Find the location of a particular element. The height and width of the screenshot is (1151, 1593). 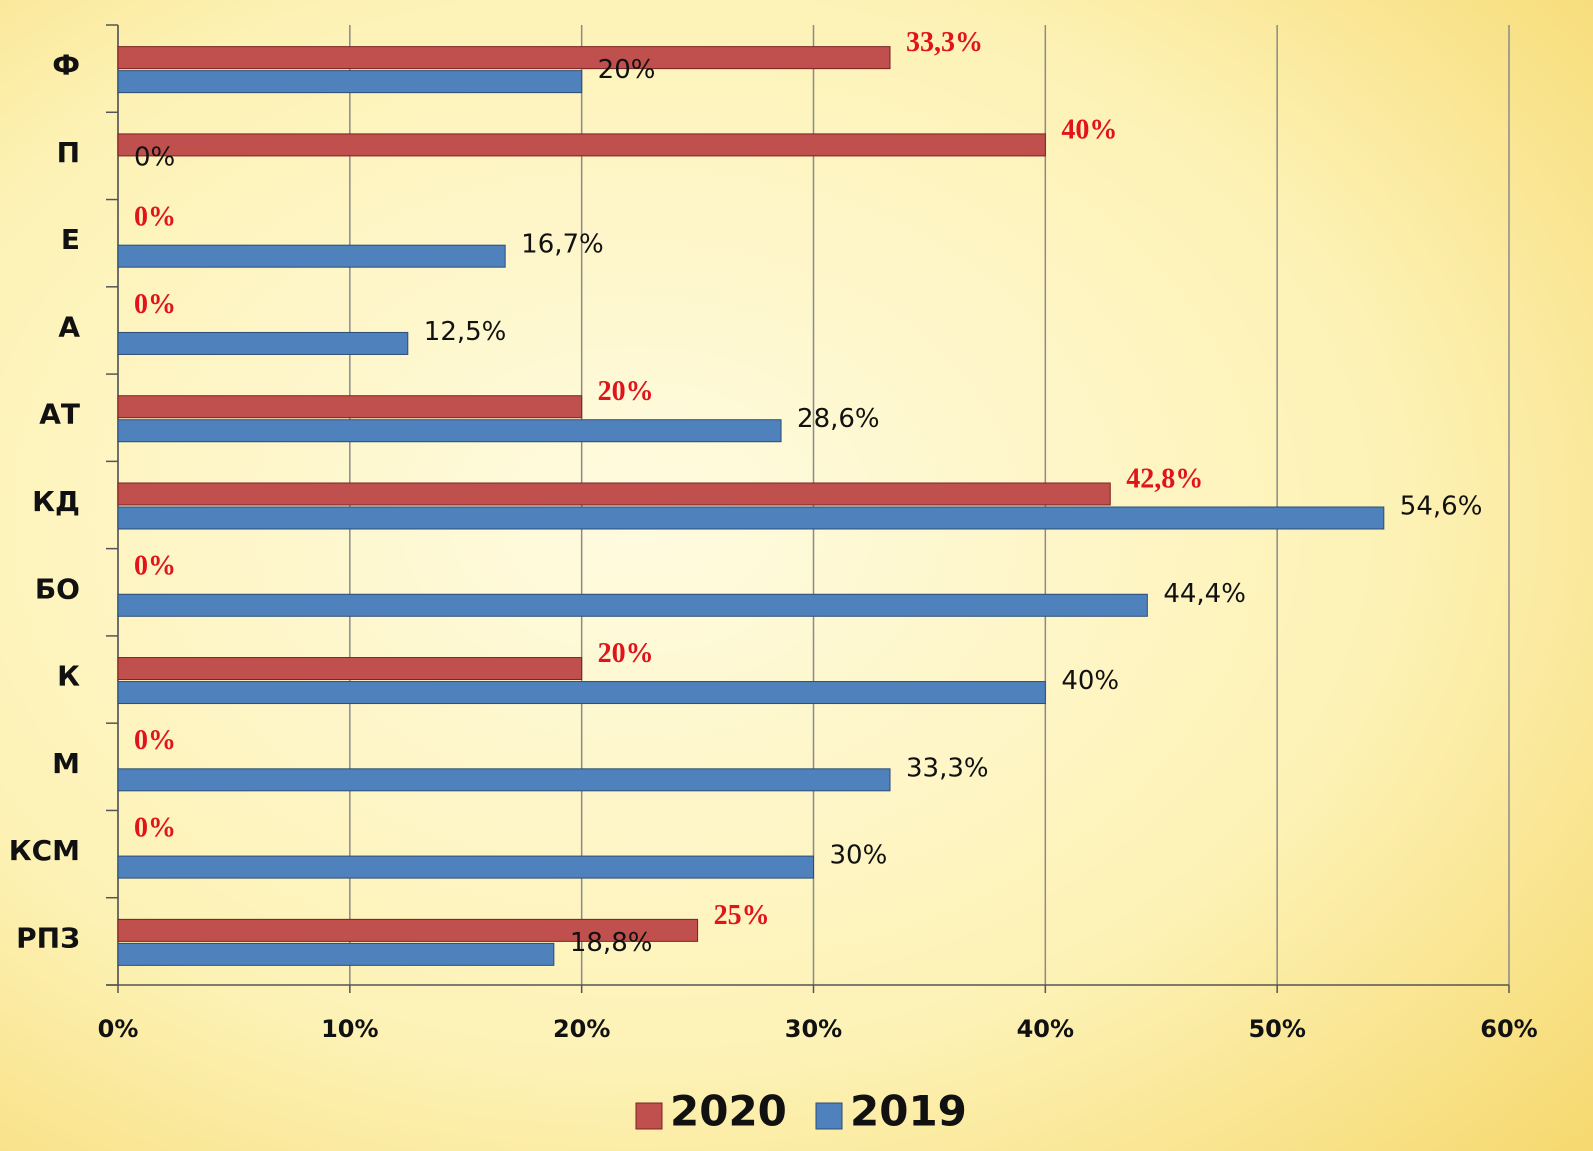

y-tick-label: П is located at coordinates (68, 152).